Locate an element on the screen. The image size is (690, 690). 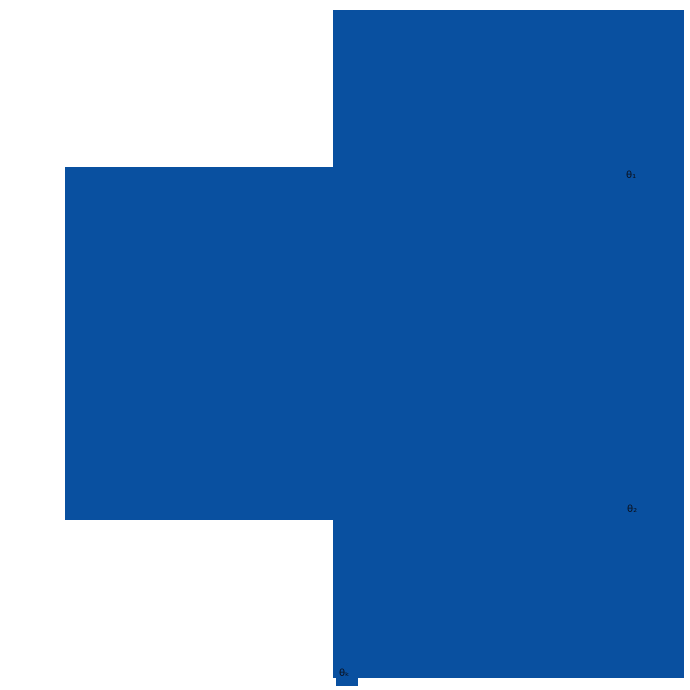
label-theta-1: θ₁ is located at coordinates (631, 175).